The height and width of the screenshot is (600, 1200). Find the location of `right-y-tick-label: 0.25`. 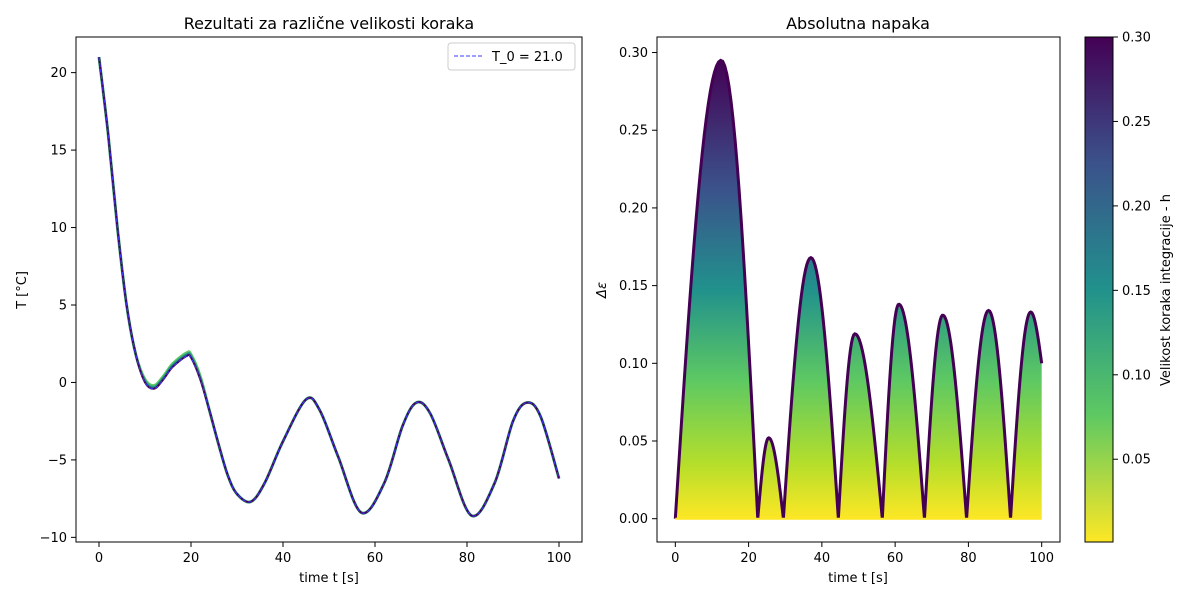

right-y-tick-label: 0.25 is located at coordinates (633, 131).